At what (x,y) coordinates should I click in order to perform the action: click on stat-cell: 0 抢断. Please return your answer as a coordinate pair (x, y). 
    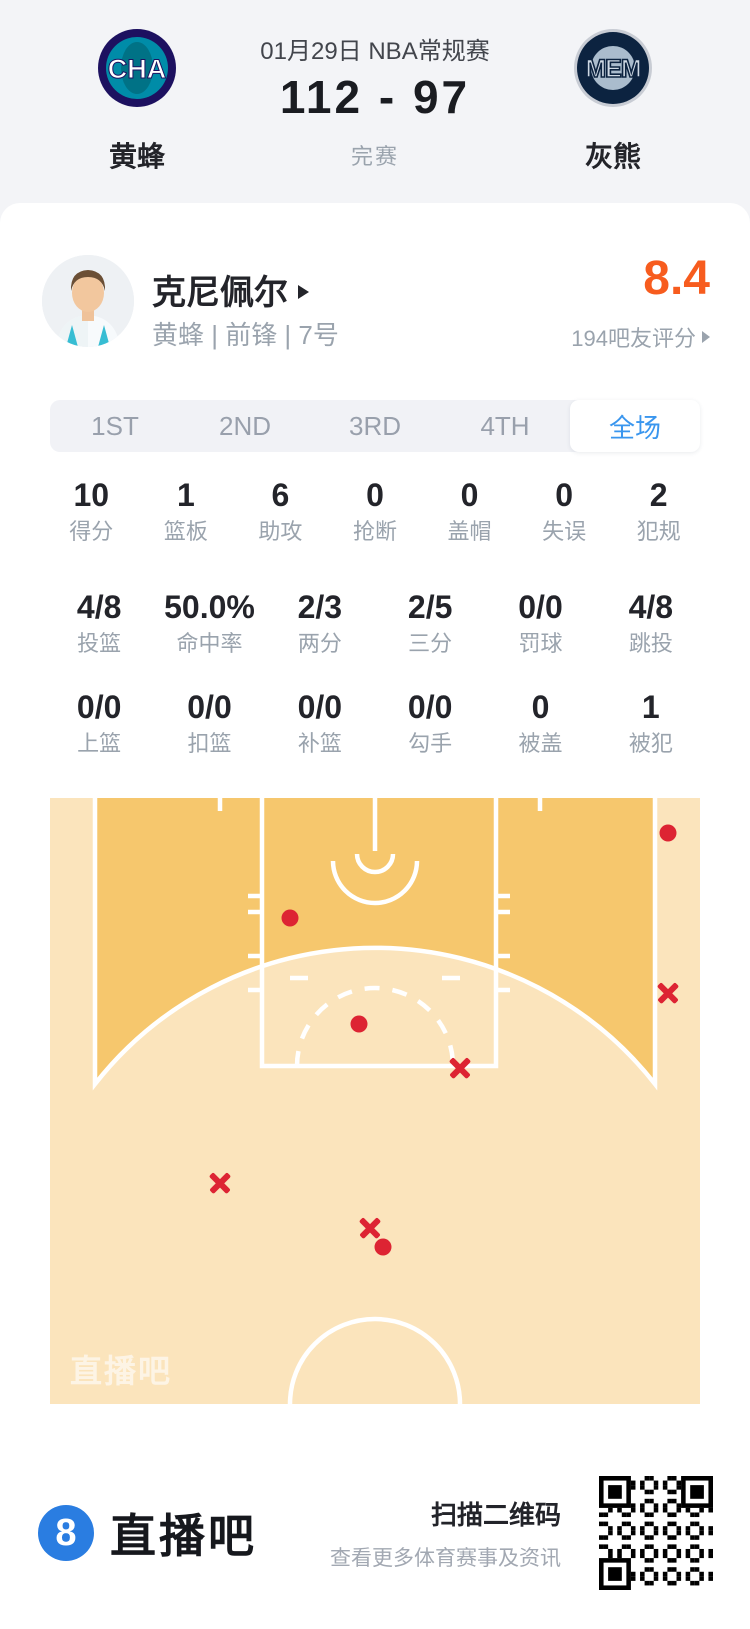
    Looking at the image, I should click on (375, 511).